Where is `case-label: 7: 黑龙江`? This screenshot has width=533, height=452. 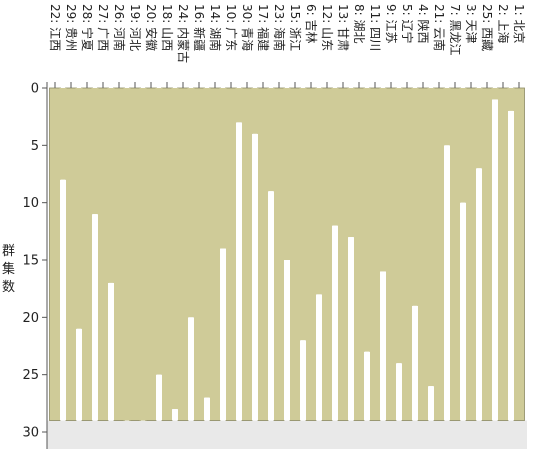
case-label: 7: 黑龙江 is located at coordinates (455, 30).